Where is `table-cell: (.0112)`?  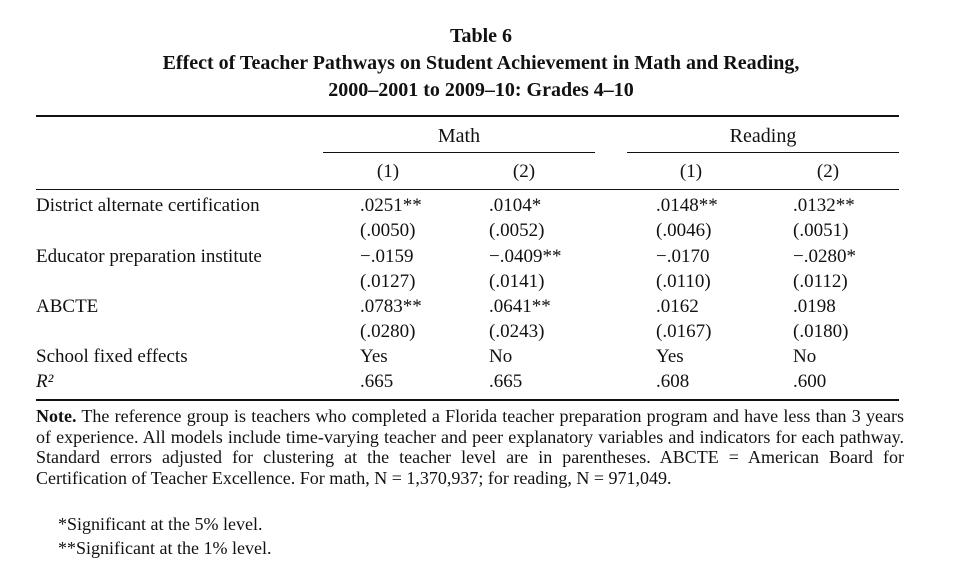
table-cell: (.0112) is located at coordinates (820, 281).